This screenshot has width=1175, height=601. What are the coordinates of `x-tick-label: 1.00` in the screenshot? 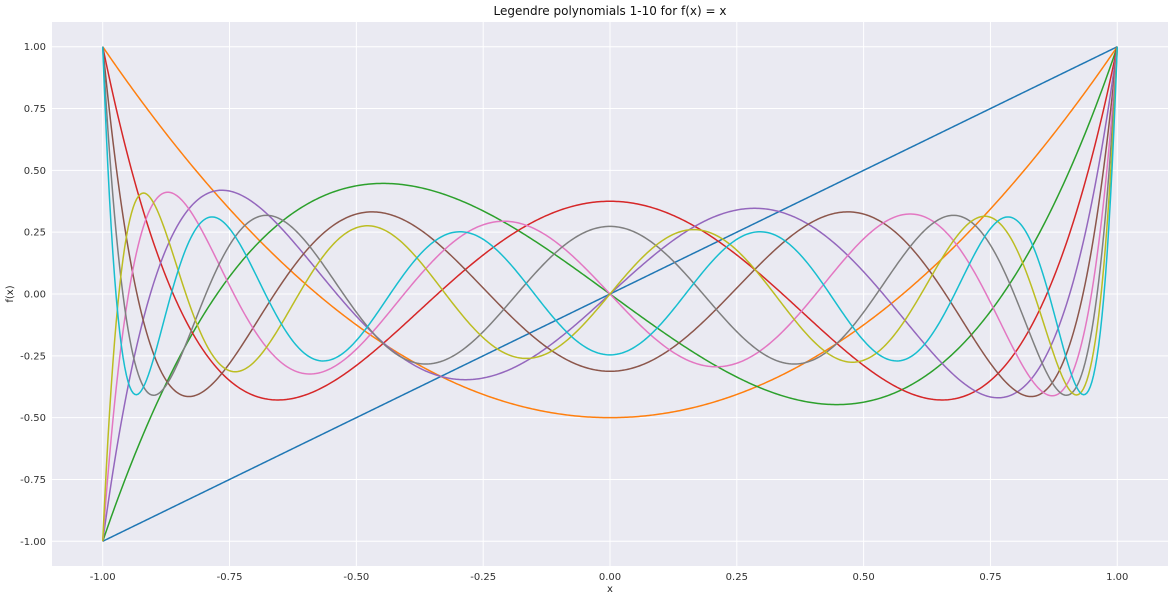 It's located at (1117, 577).